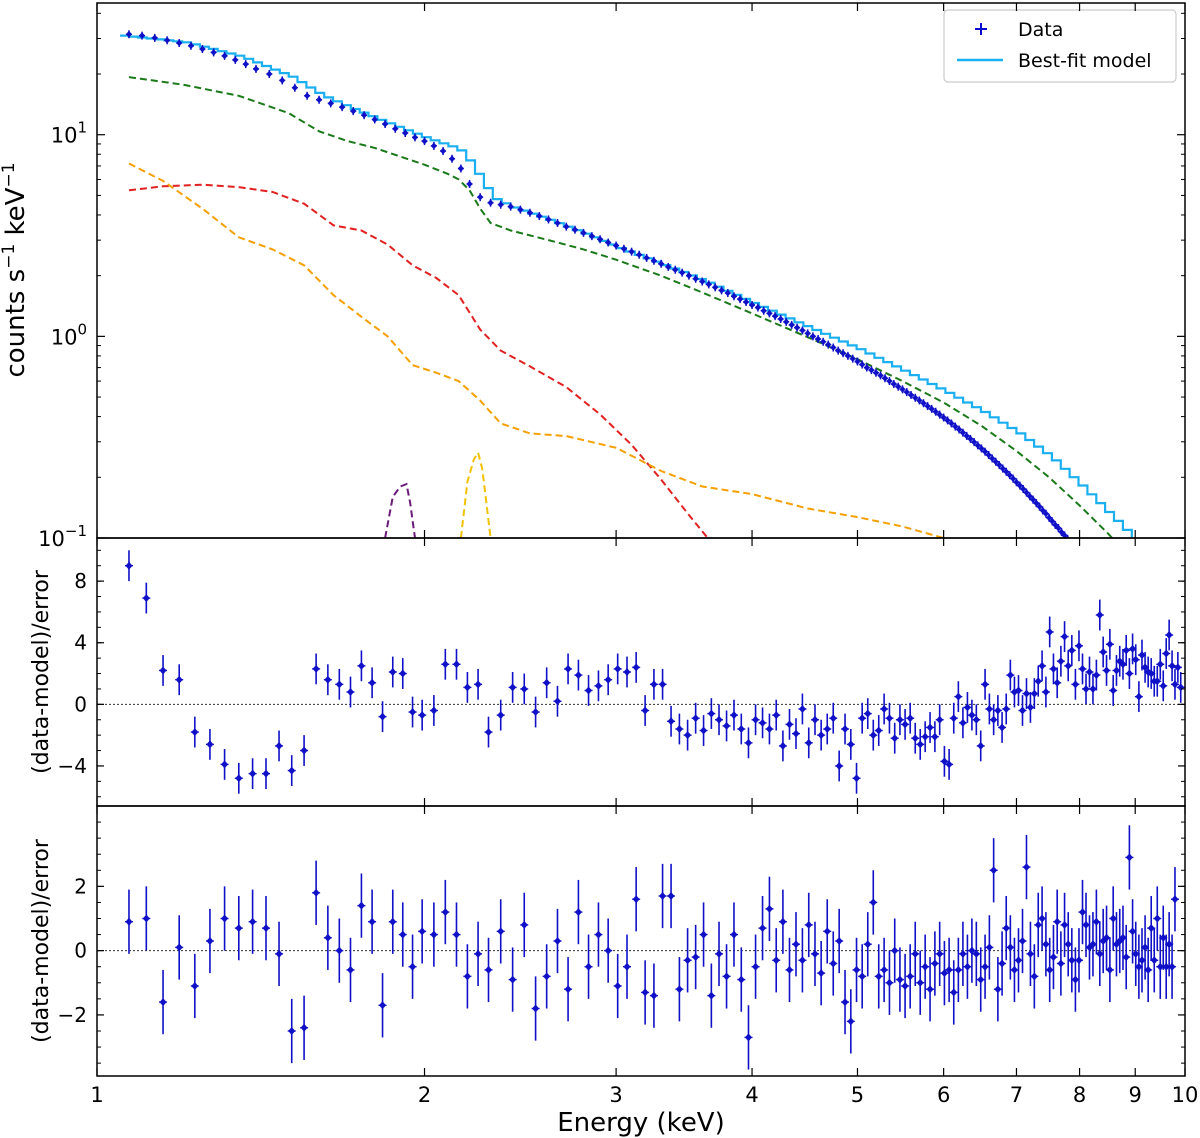 The width and height of the screenshot is (1200, 1138). I want to click on y-tick-label: 4, so click(80, 643).